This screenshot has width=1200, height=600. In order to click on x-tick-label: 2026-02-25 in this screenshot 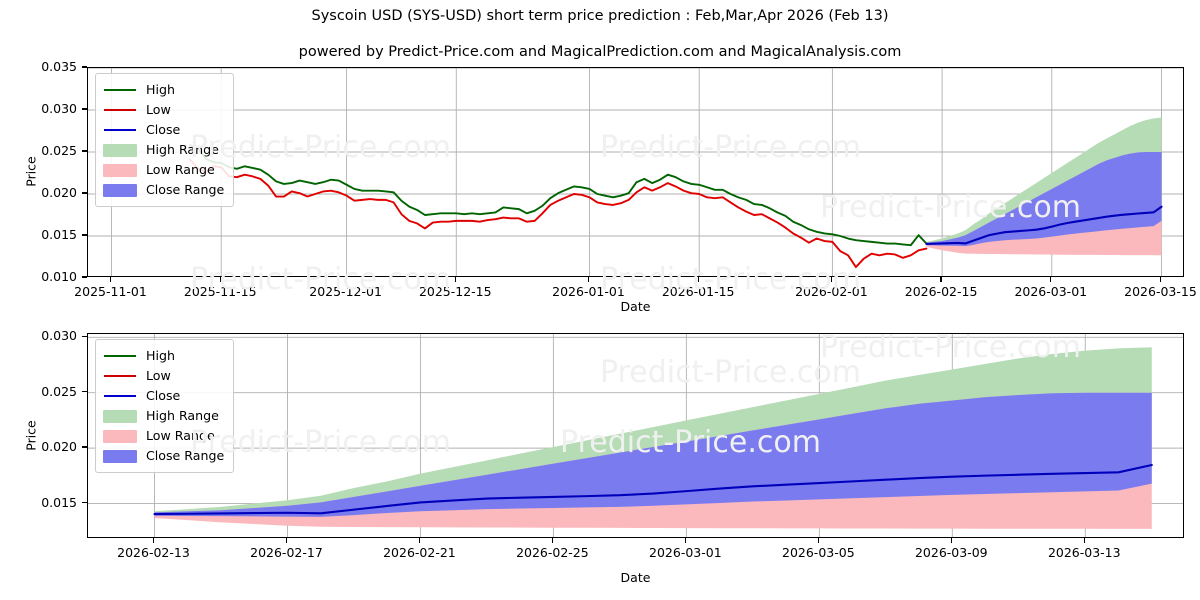, I will do `click(552, 552)`.